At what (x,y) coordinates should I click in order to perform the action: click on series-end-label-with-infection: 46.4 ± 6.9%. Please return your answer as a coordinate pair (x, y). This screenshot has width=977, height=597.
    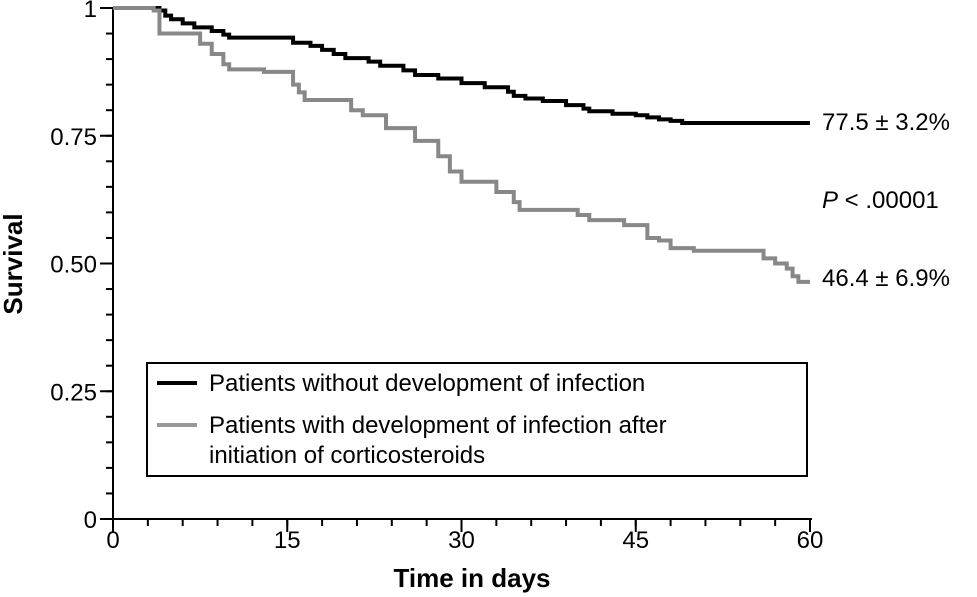
    Looking at the image, I should click on (886, 278).